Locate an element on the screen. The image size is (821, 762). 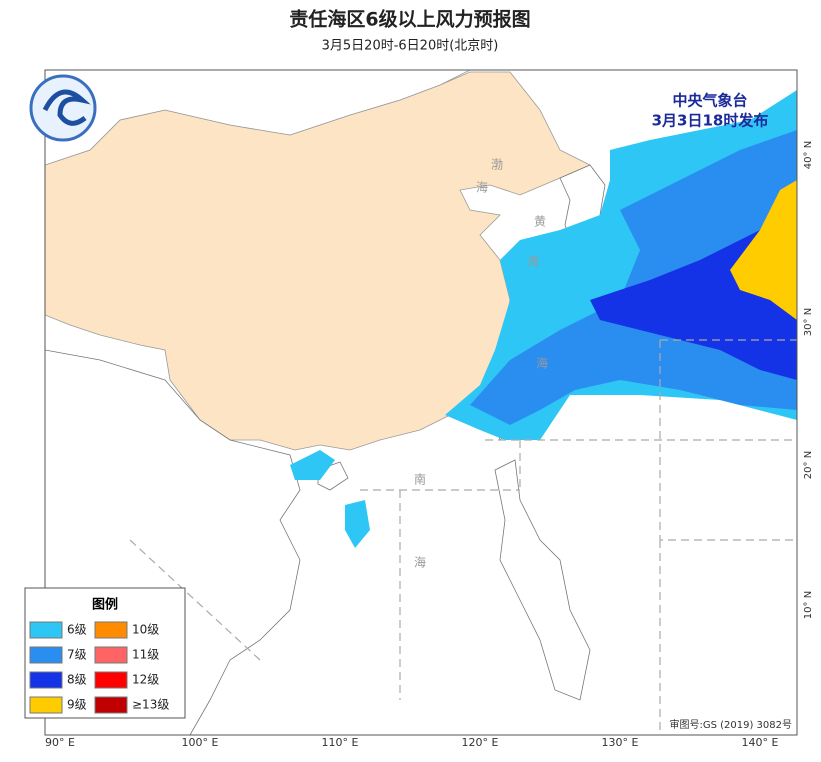
longitude-label: 90° E is located at coordinates (60, 742).